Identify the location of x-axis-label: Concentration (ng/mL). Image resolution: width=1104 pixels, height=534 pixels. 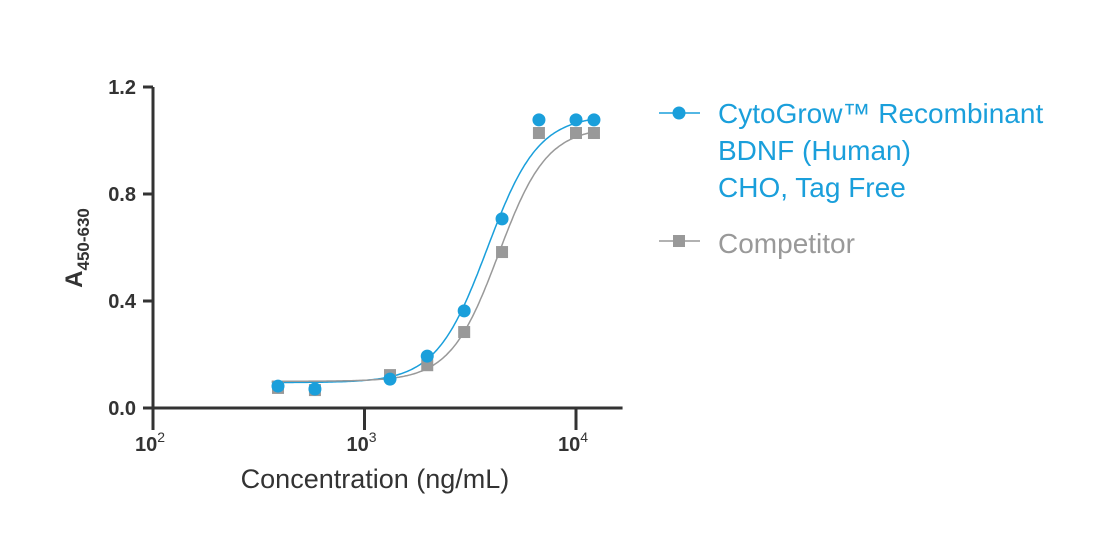
(375, 479).